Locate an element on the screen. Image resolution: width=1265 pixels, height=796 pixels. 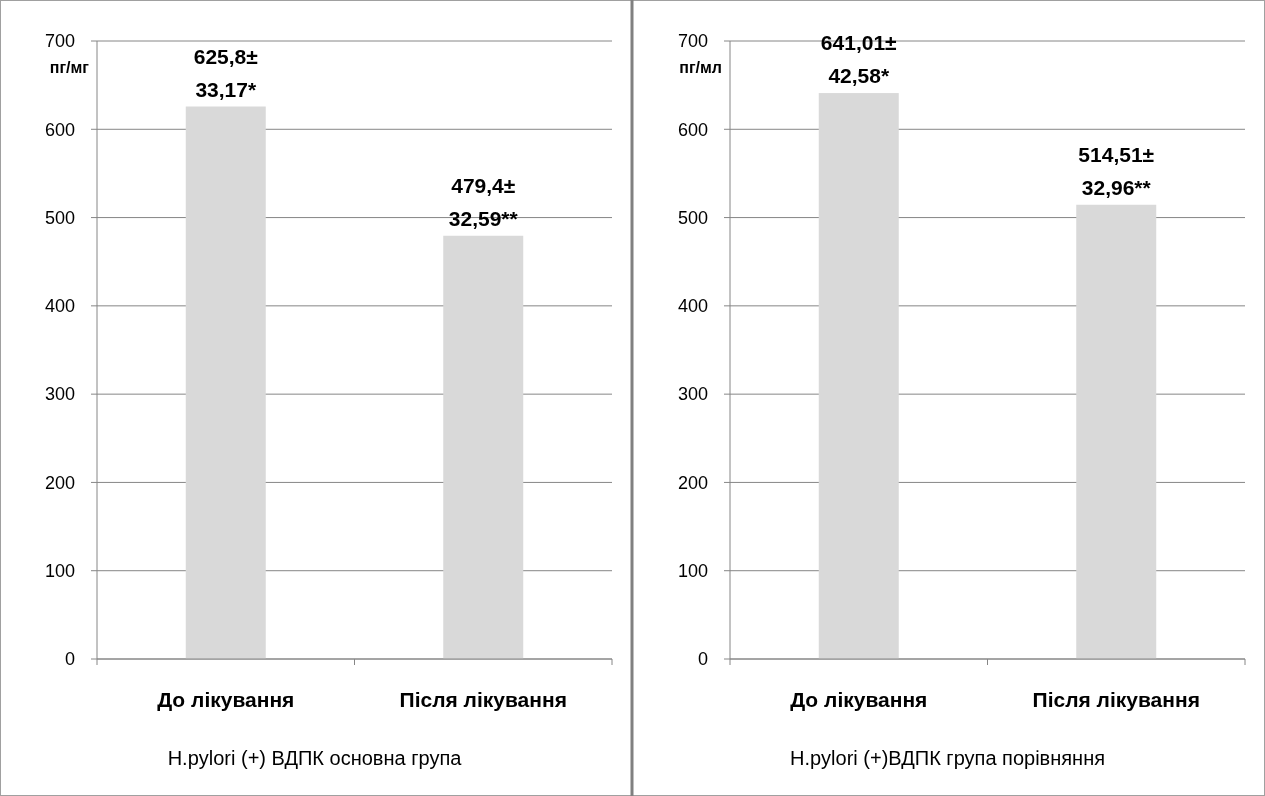
data-label: 641,01± 42,58* is located at coordinates (859, 59).